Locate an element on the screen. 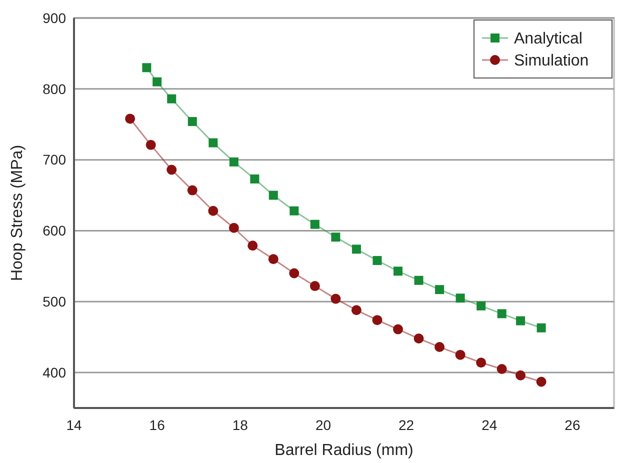 The height and width of the screenshot is (463, 618). x-tick-label: 24 is located at coordinates (490, 425).